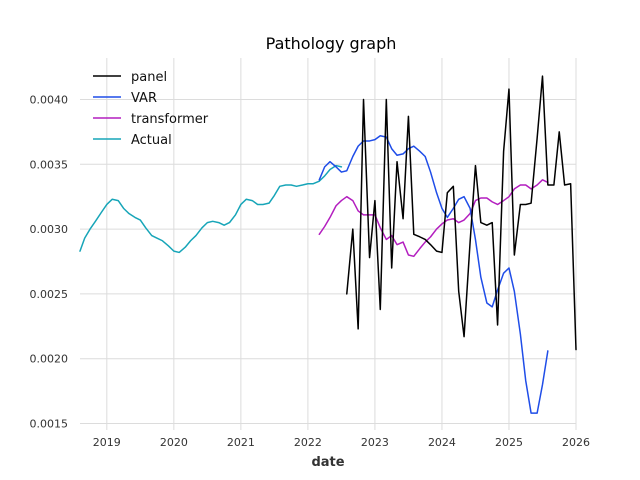 Image resolution: width=640 pixels, height=480 pixels. What do you see at coordinates (241, 442) in the screenshot?
I see `x-tick-label: 2021` at bounding box center [241, 442].